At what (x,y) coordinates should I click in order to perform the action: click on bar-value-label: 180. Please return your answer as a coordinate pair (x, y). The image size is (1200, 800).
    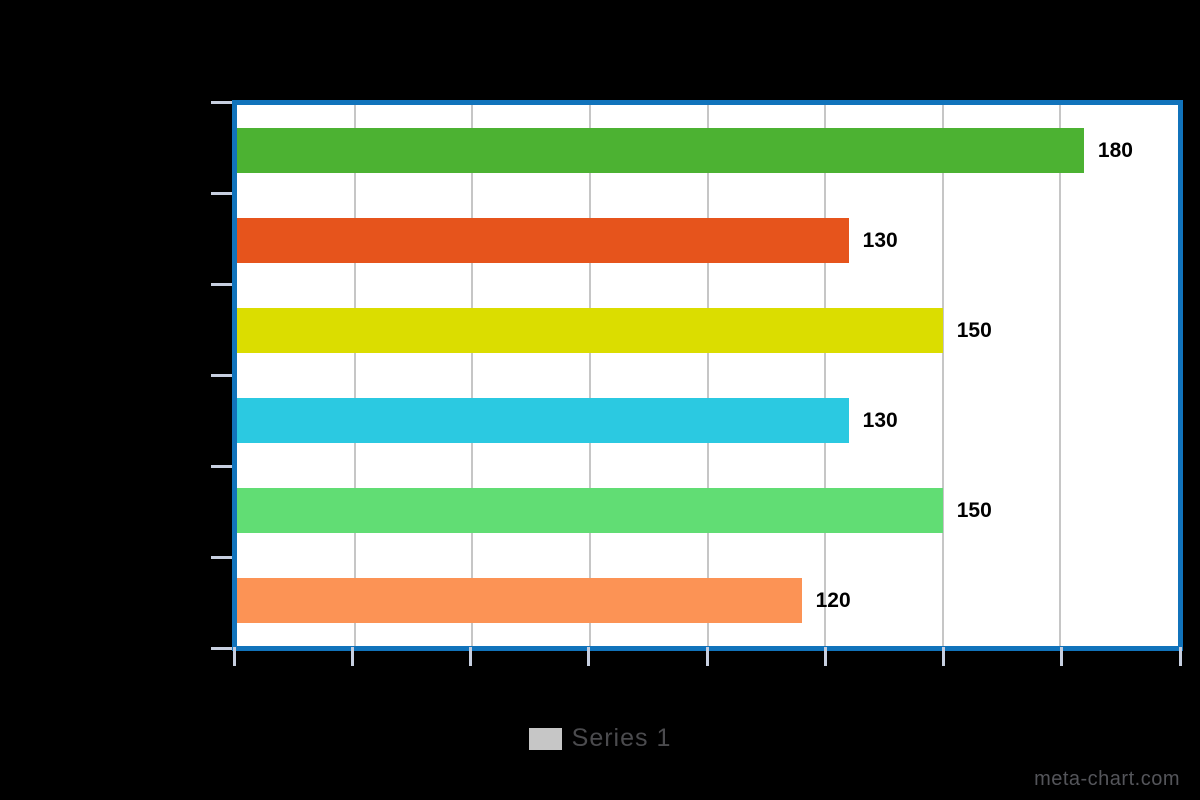
    Looking at the image, I should click on (1115, 150).